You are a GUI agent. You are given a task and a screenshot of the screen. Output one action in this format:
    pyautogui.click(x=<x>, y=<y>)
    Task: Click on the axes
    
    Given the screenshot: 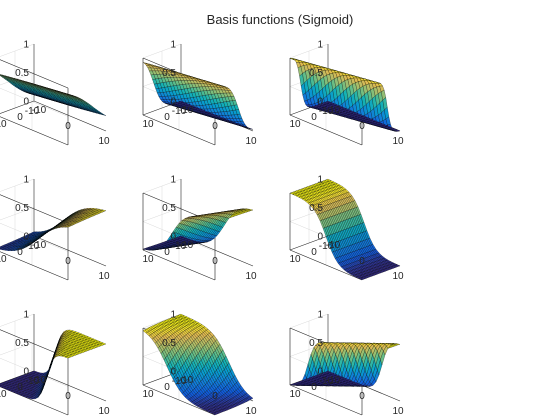 What is the action you would take?
    pyautogui.click(x=53, y=365)
    